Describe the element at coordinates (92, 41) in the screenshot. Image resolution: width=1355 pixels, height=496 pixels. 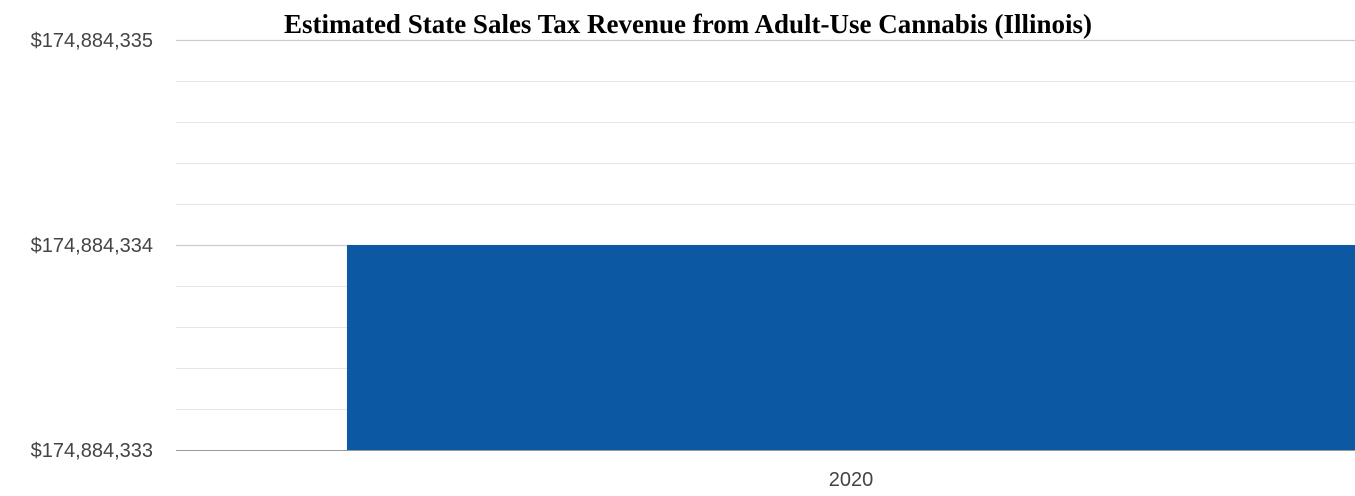
I see `y-tick-label: $174,884,335` at that location.